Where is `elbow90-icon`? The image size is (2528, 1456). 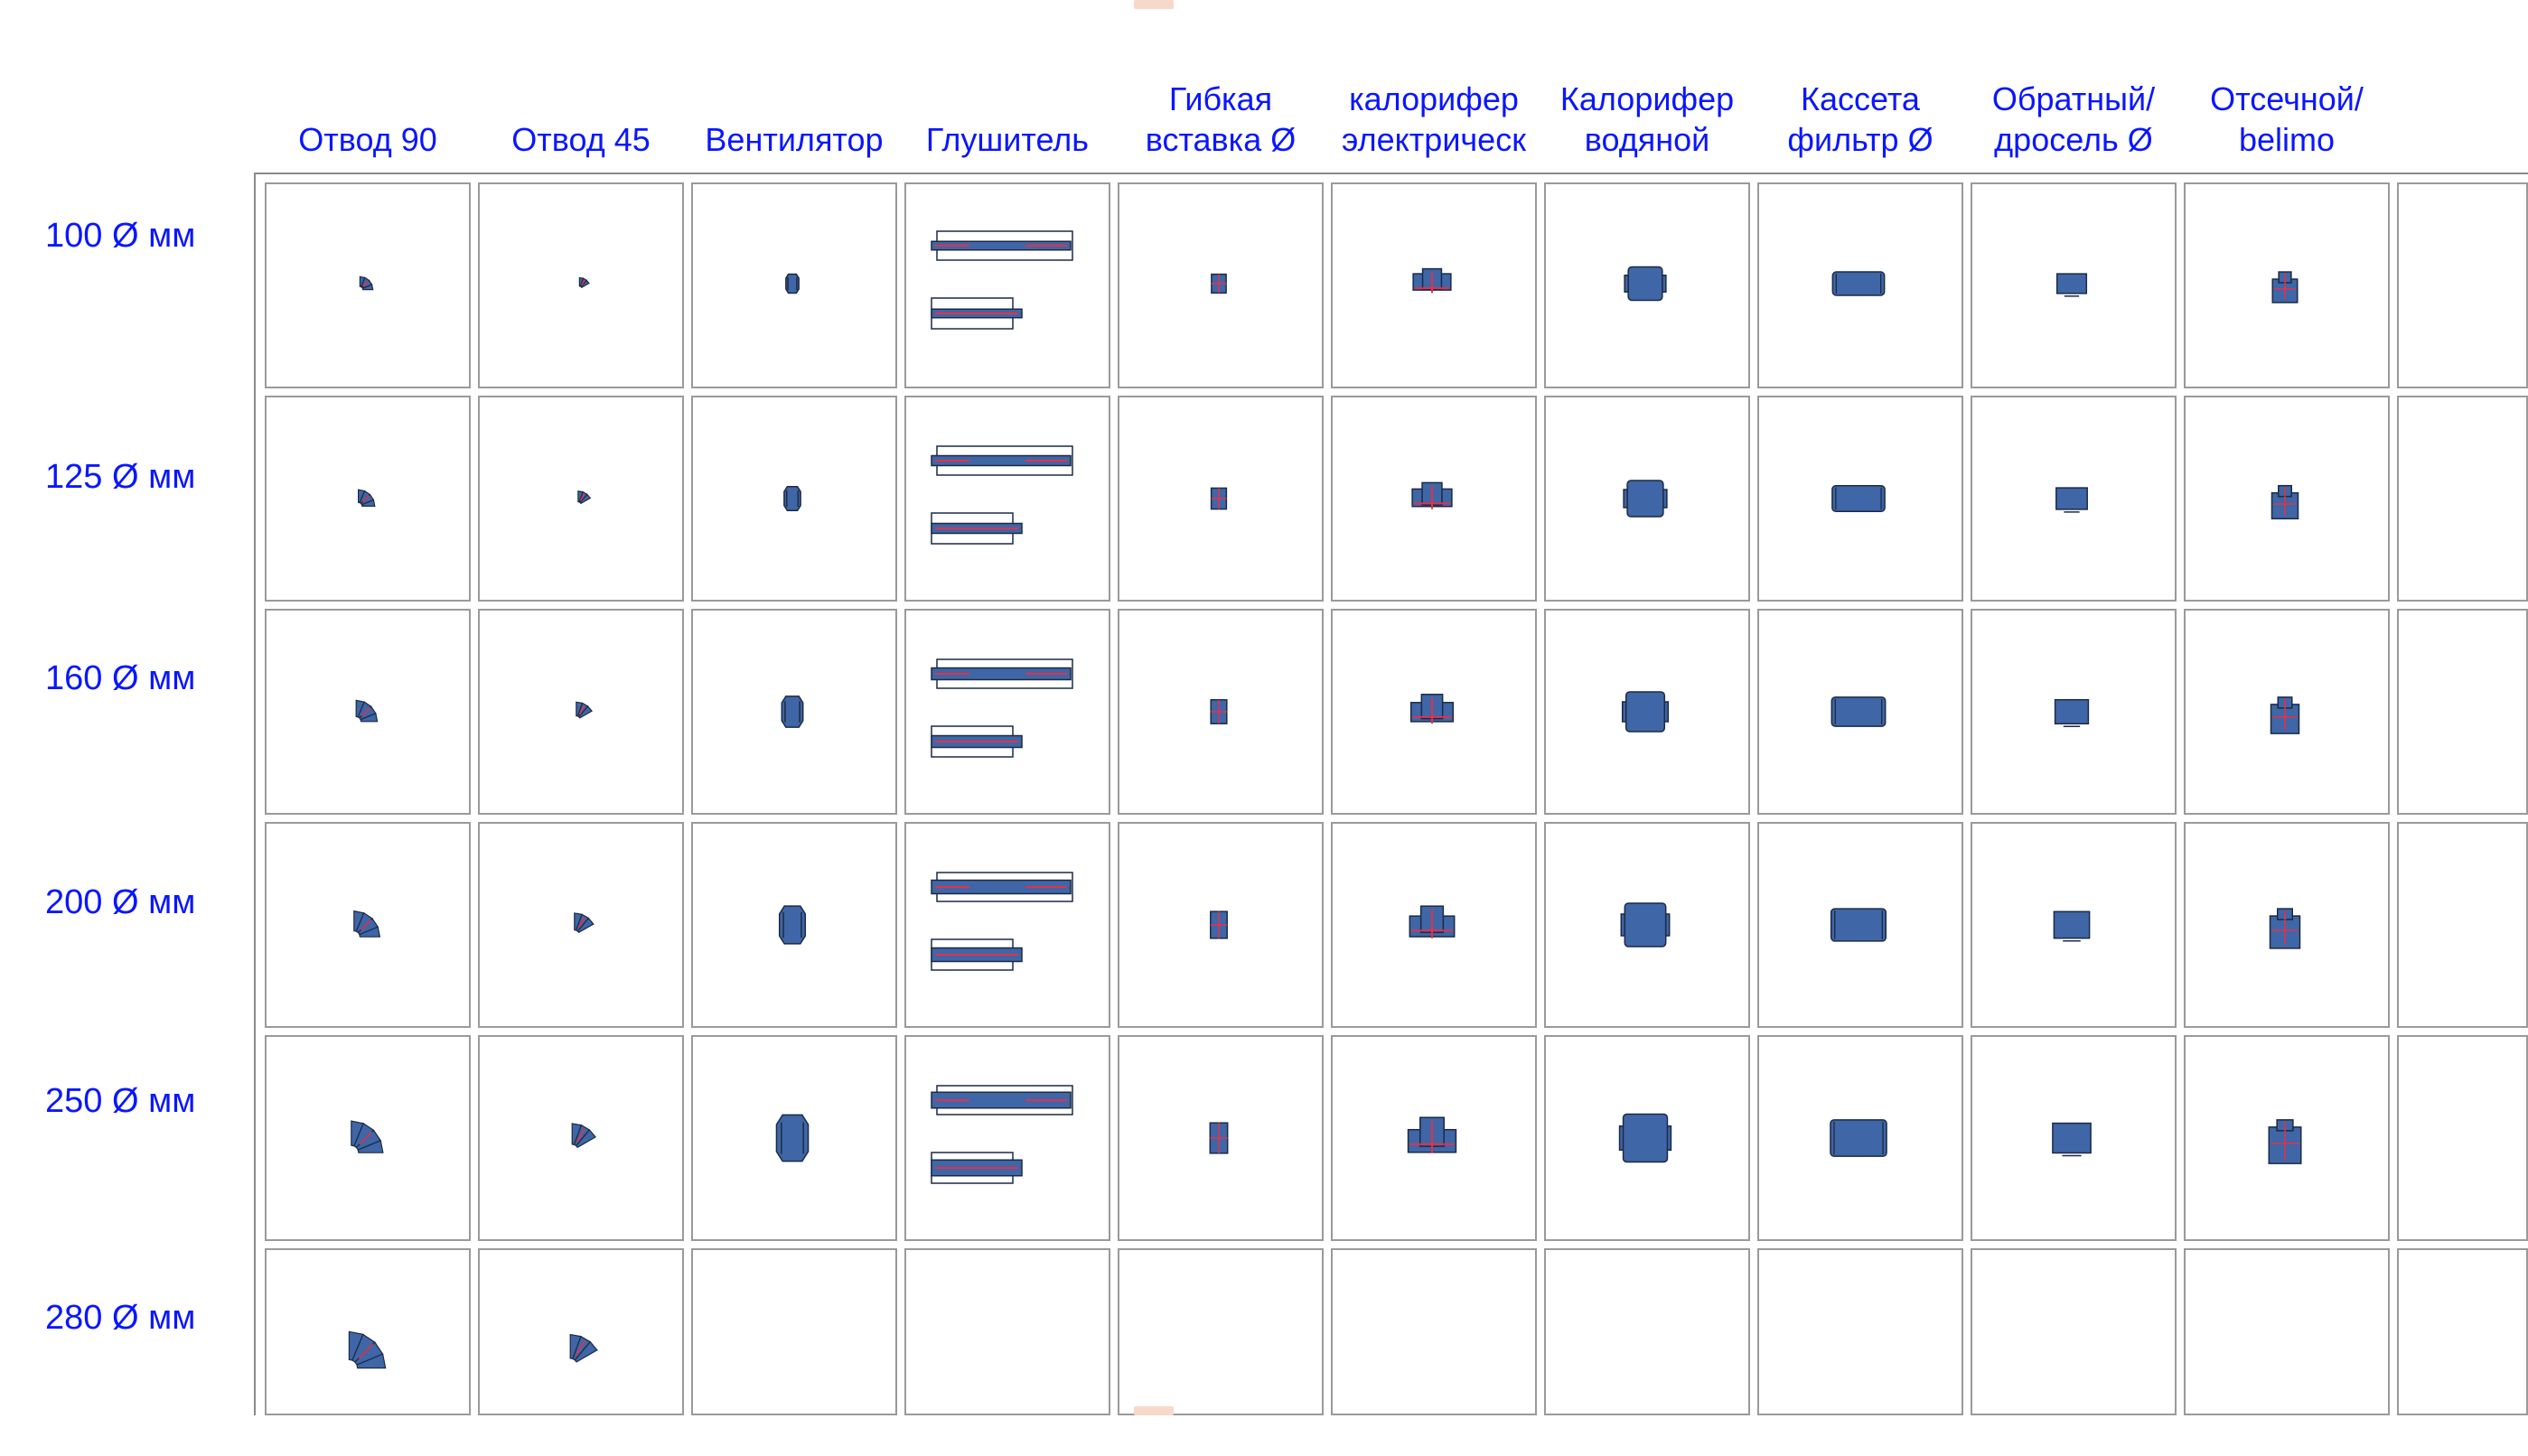 elbow90-icon is located at coordinates (367, 1349).